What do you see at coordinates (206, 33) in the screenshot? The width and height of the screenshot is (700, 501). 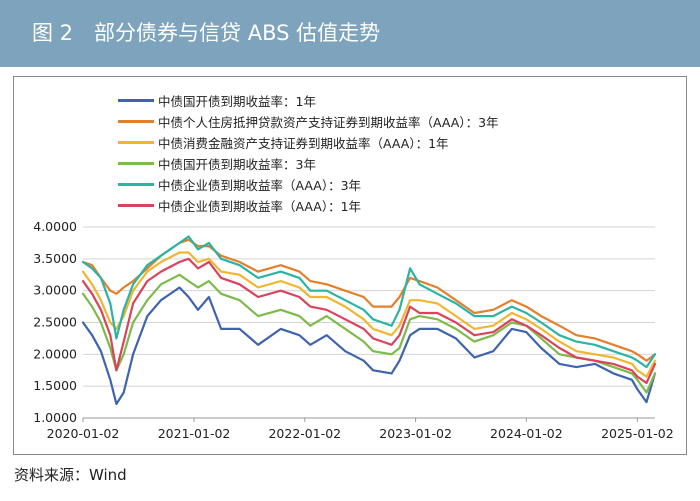 I see `figure-title: 图 2 部分债券与信贷 ABS 估值走势` at bounding box center [206, 33].